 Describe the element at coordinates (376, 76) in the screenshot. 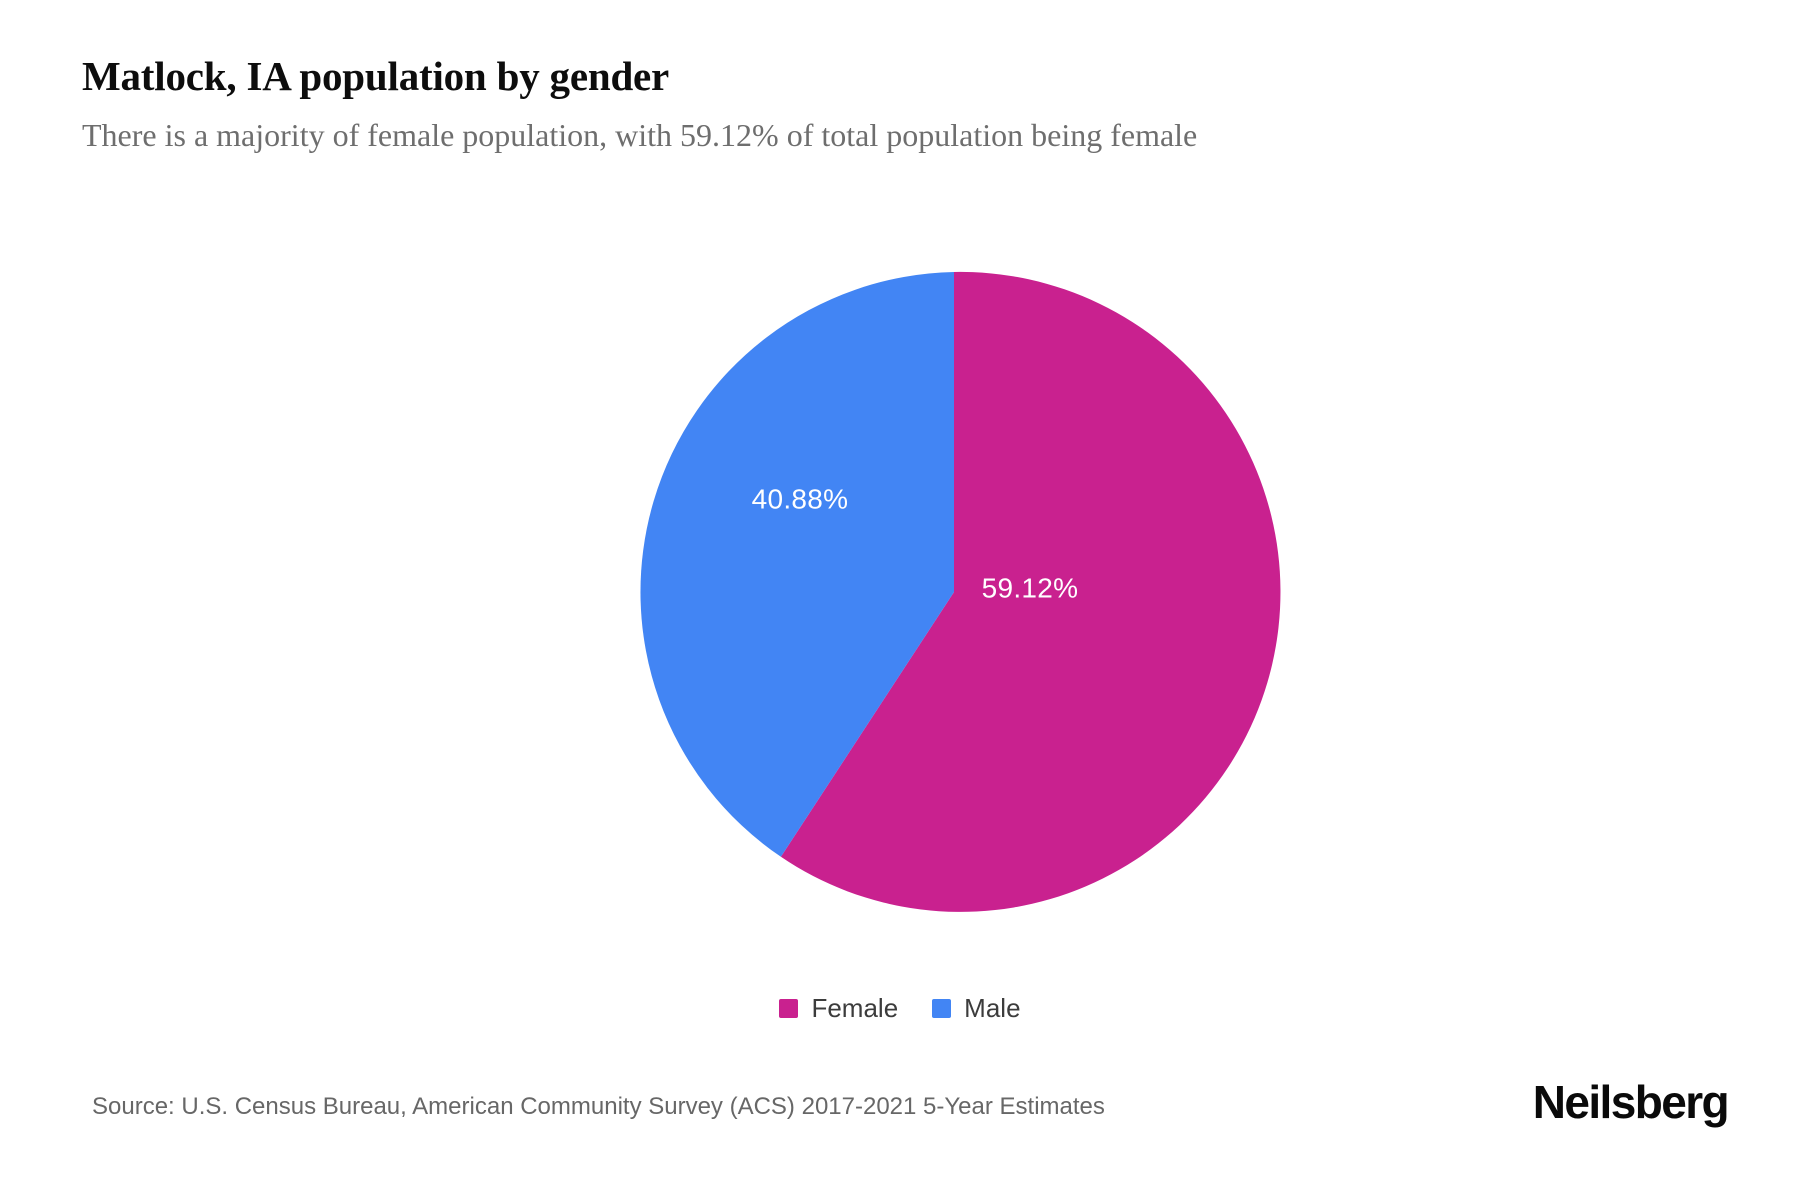

I see `page-title: Matlock, IA population by gender` at that location.